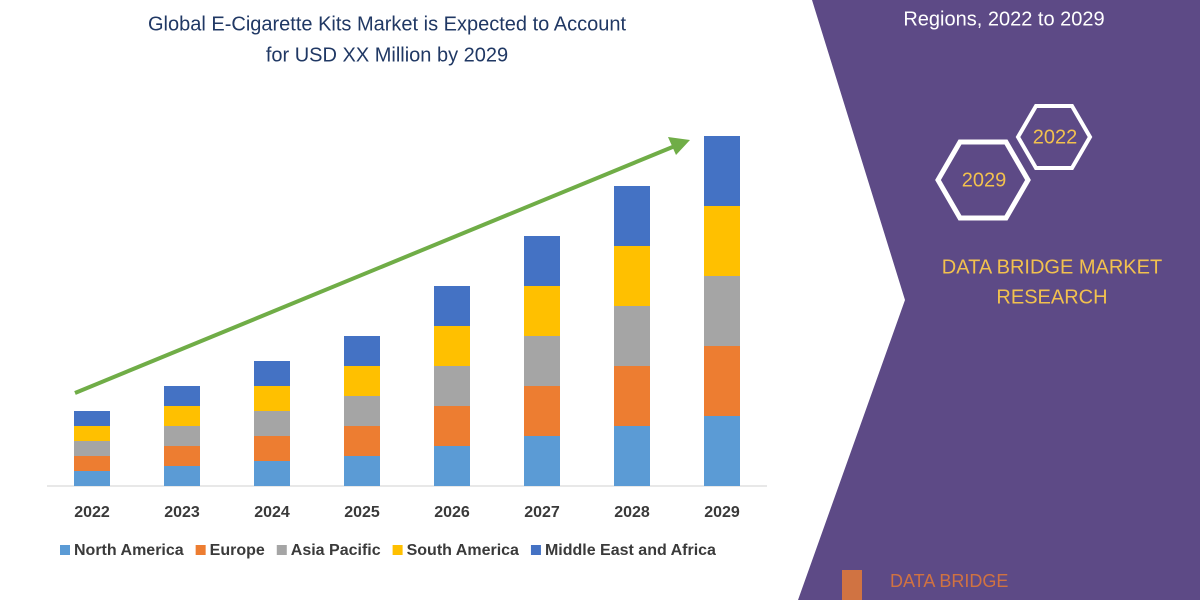  I want to click on logo-text: DATA BRIDGE, so click(949, 581).